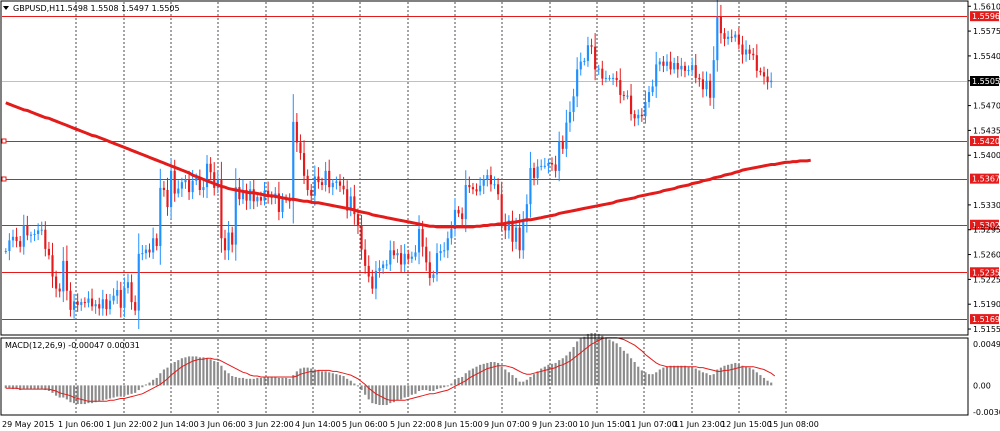 This screenshot has height=431, width=1000. What do you see at coordinates (176, 424) in the screenshot?
I see `time-tick-label: 2 Jun 14:00` at bounding box center [176, 424].